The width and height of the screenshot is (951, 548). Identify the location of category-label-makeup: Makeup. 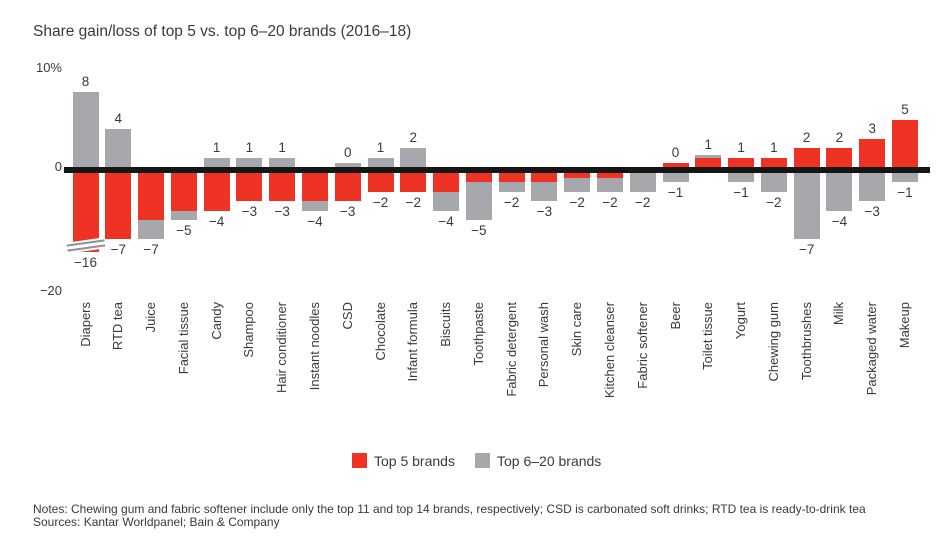
(904, 325).